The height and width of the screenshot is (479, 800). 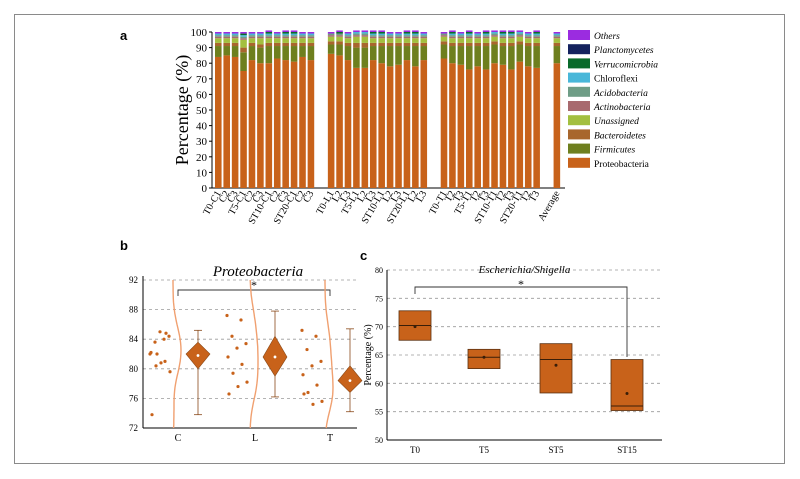 What do you see at coordinates (363, 255) in the screenshot?
I see `panel-letter-c: c` at bounding box center [363, 255].